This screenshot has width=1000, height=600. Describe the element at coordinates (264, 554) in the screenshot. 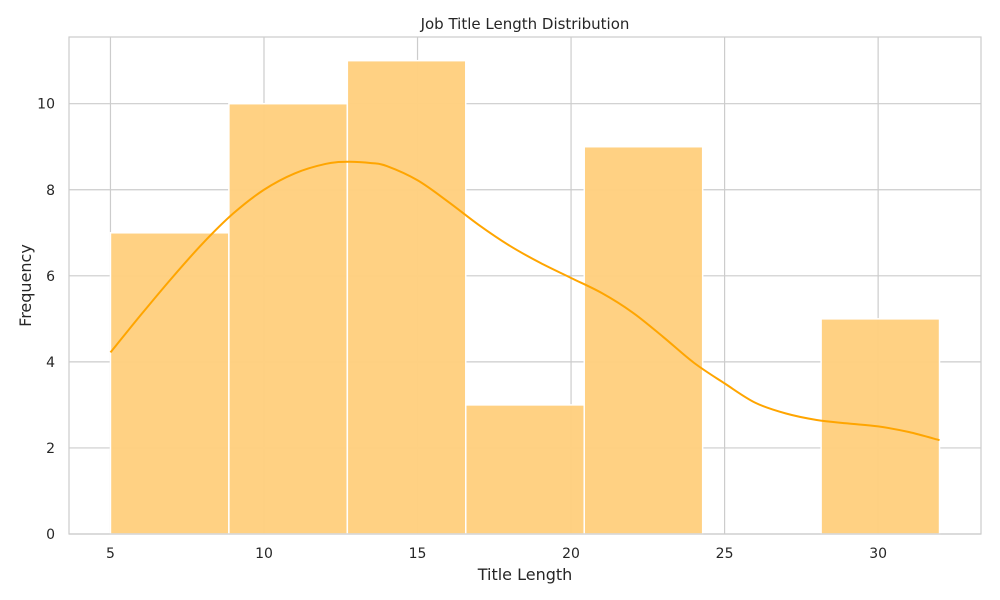

I see `x-tick-label: 10` at that location.